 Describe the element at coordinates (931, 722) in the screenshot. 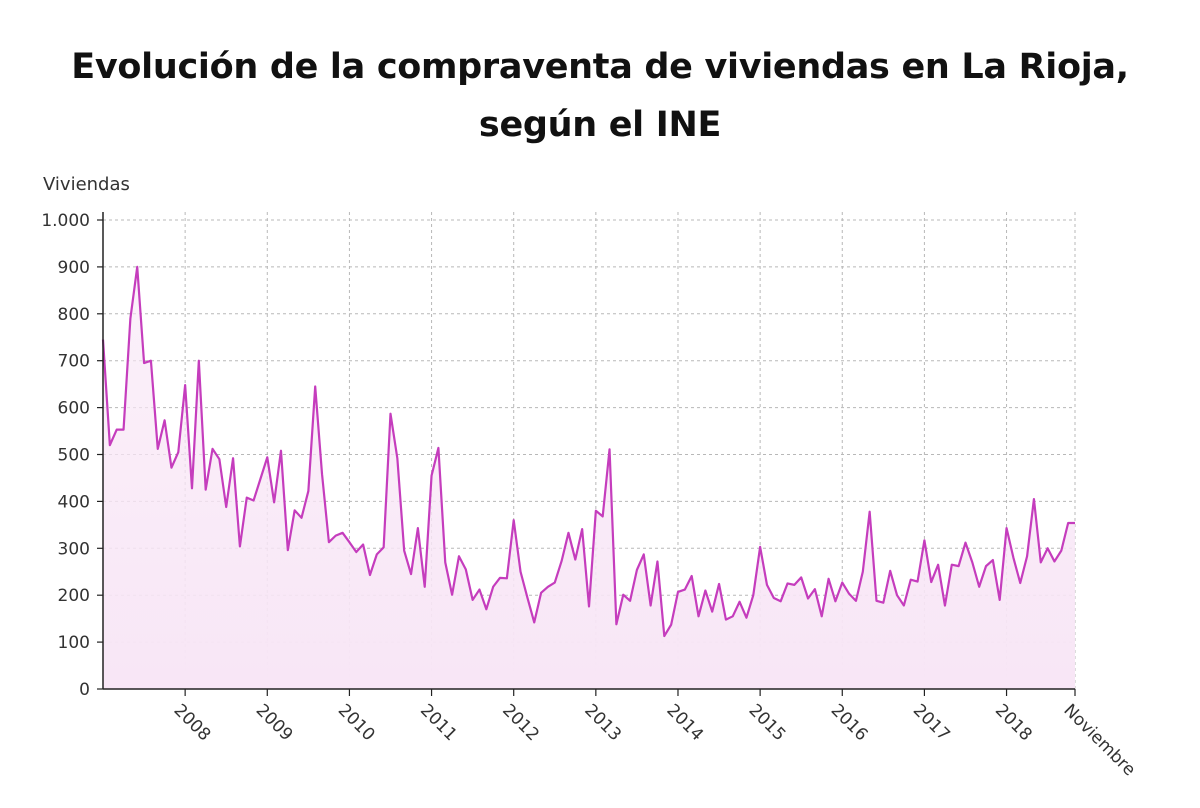

I see `x-tick-label: 2017` at that location.